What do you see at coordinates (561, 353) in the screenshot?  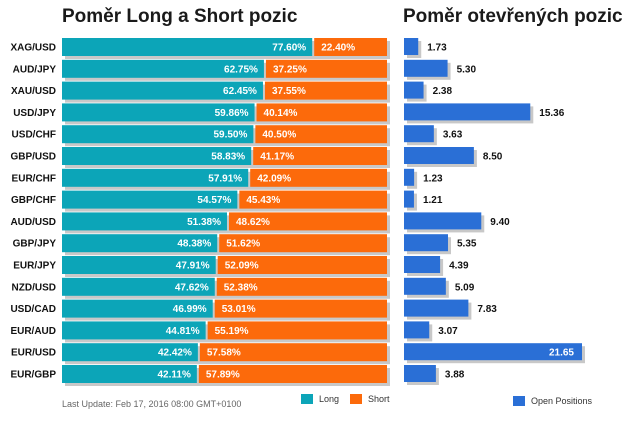 I see `open-value-label-eur-usd: 21.65` at bounding box center [561, 353].